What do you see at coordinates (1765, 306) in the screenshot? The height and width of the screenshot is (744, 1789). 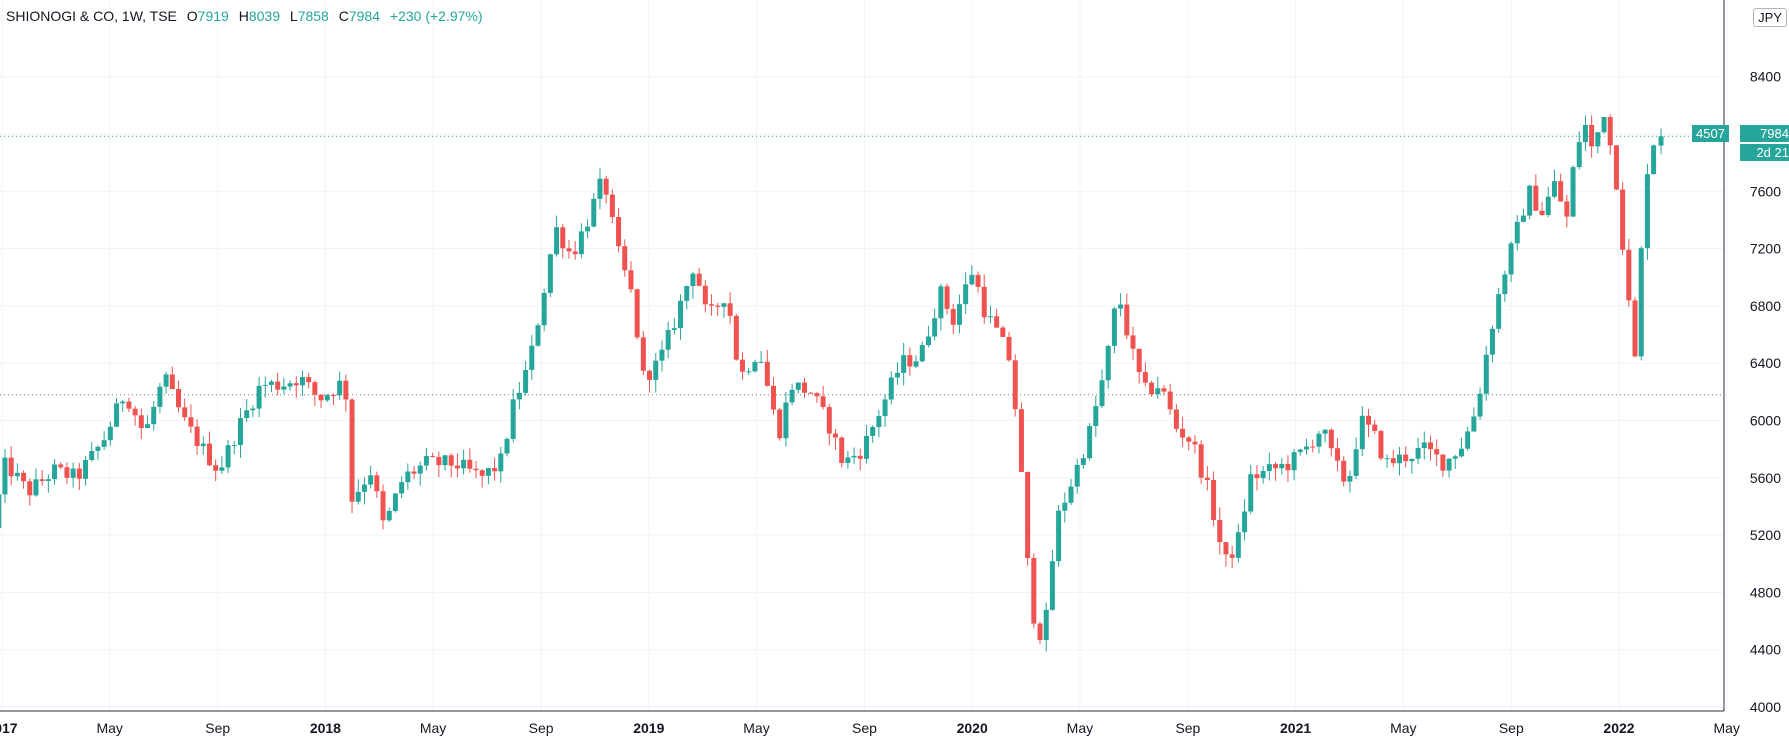 I see `price-tick-label: 6800` at bounding box center [1765, 306].